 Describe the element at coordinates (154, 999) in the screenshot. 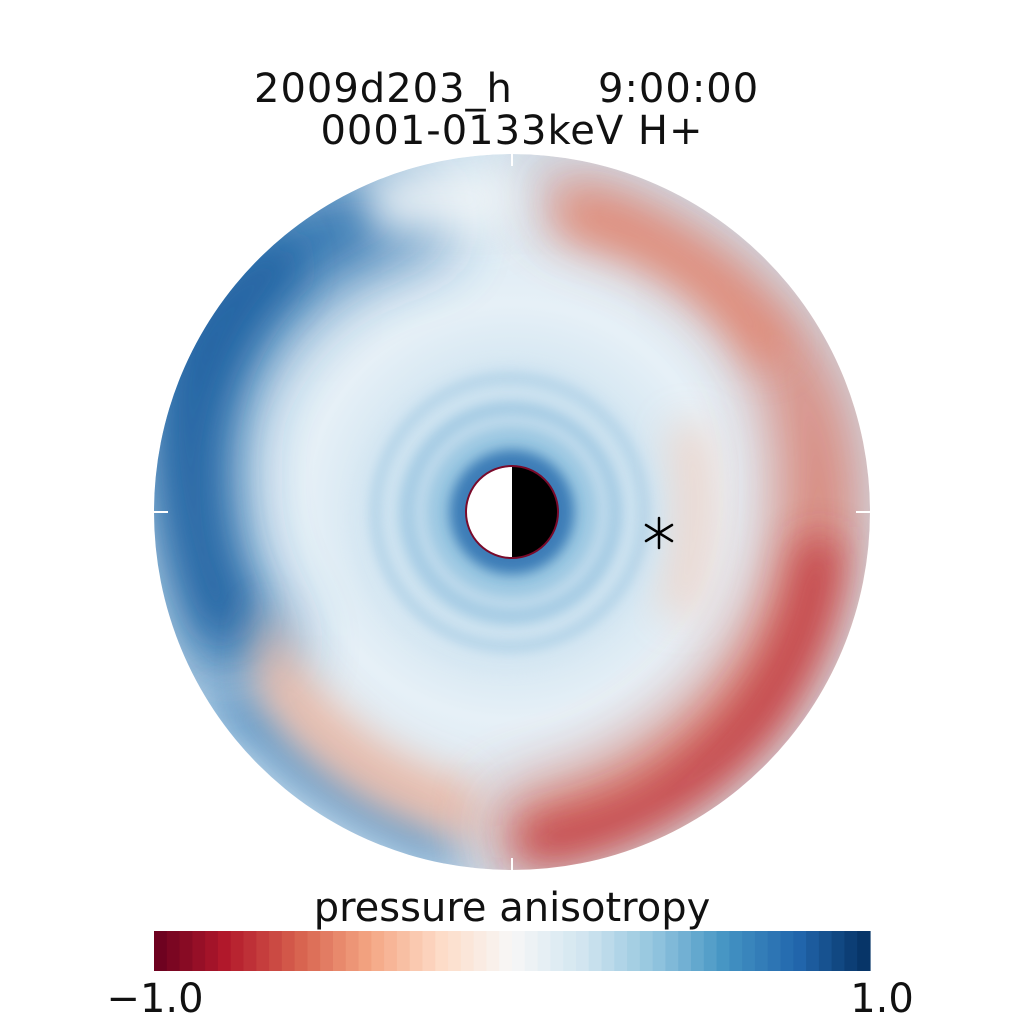

I see `colorbar-min-label: −1.0` at that location.